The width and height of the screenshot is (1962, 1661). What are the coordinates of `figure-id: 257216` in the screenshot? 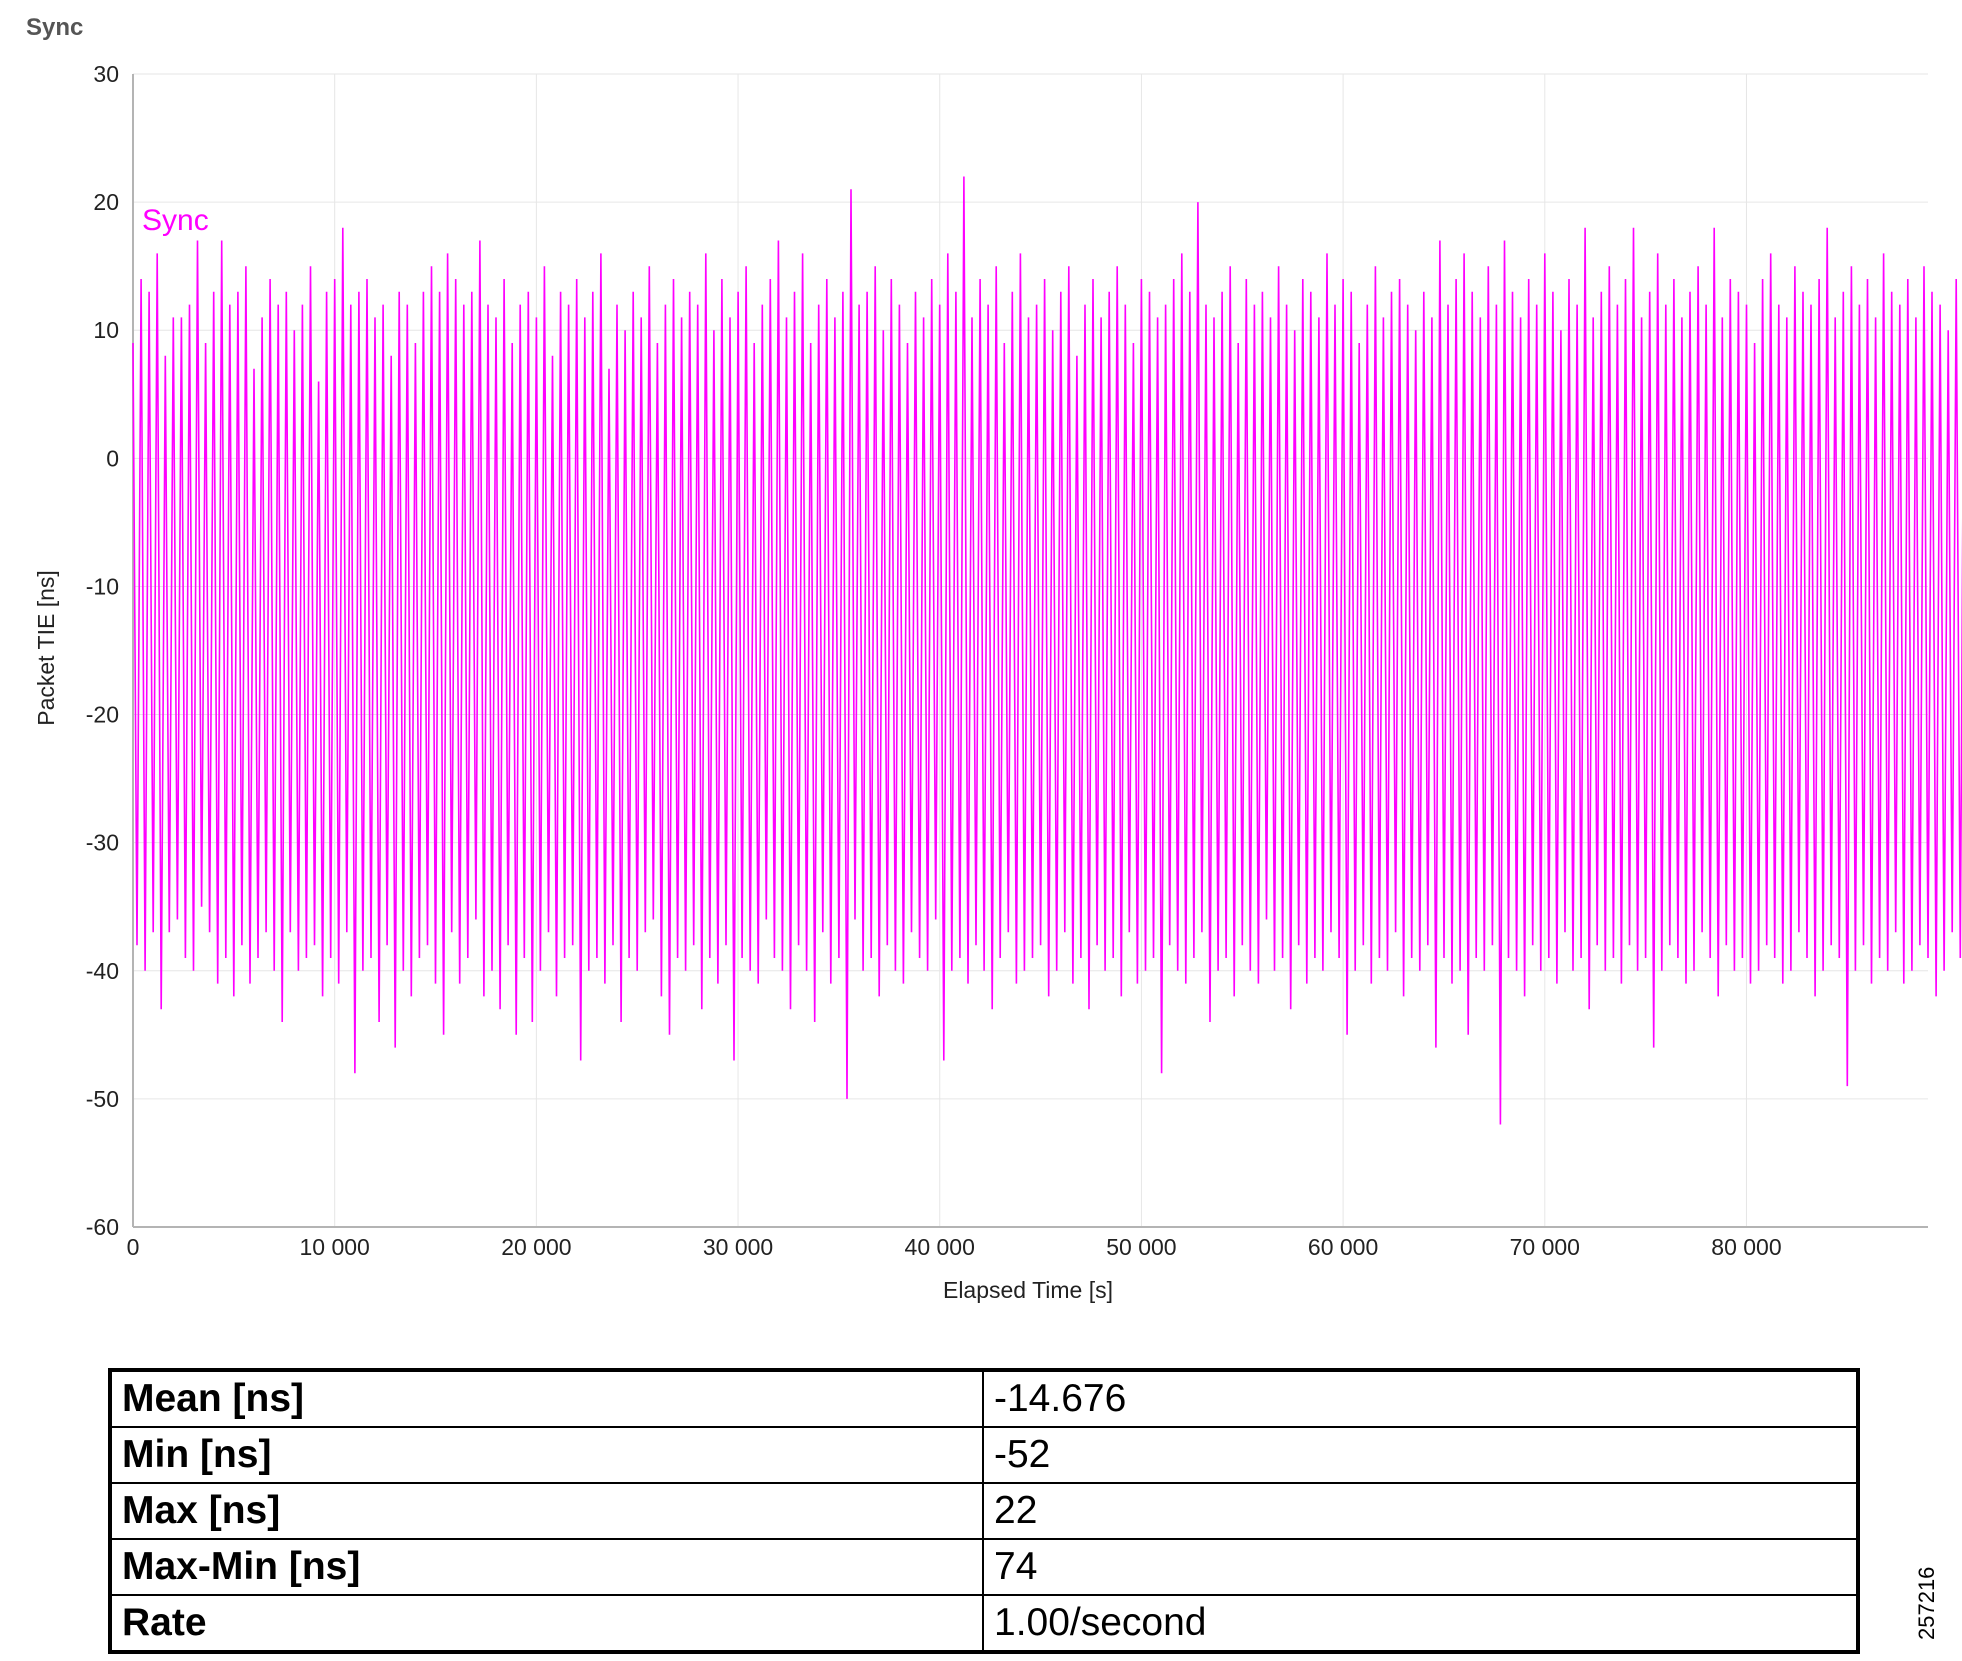 It's located at (1926, 1603).